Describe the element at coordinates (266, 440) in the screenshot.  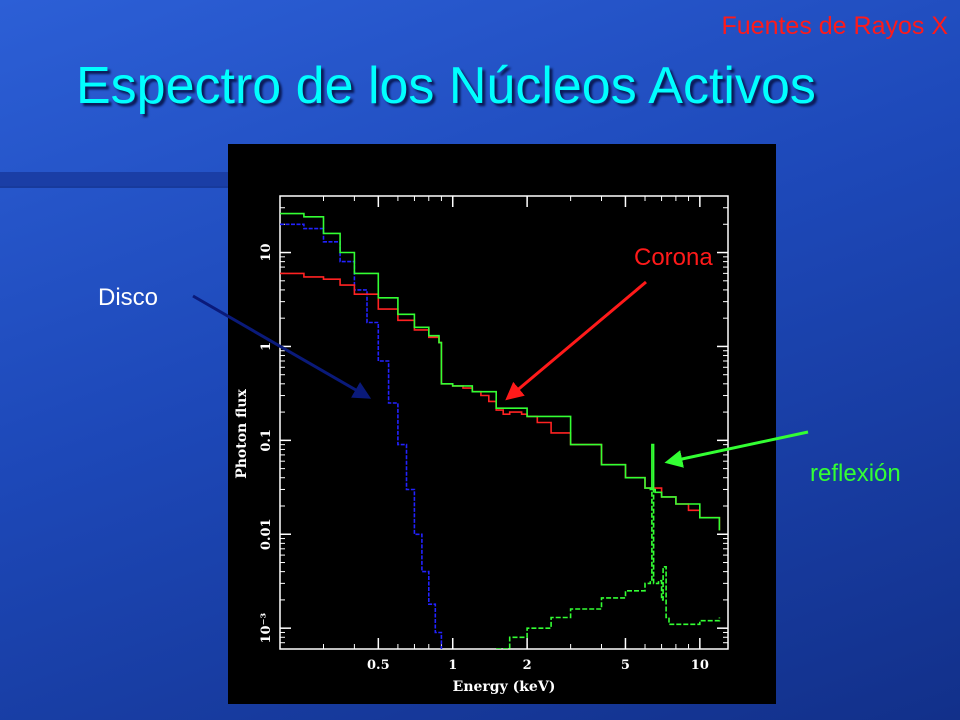
I see `y-tick-label: 0.1` at that location.